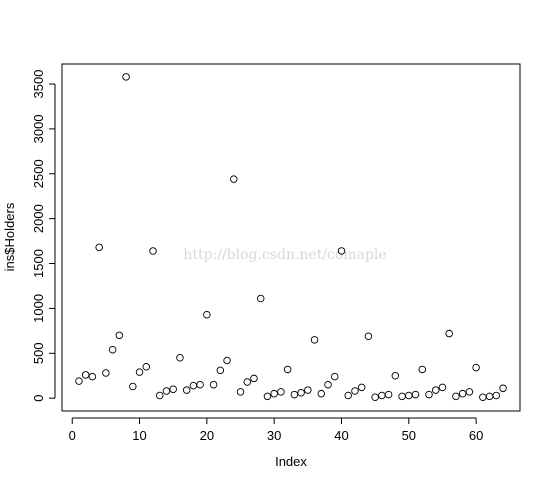 The height and width of the screenshot is (496, 554). I want to click on y-tick-label: 3000, so click(38, 128).